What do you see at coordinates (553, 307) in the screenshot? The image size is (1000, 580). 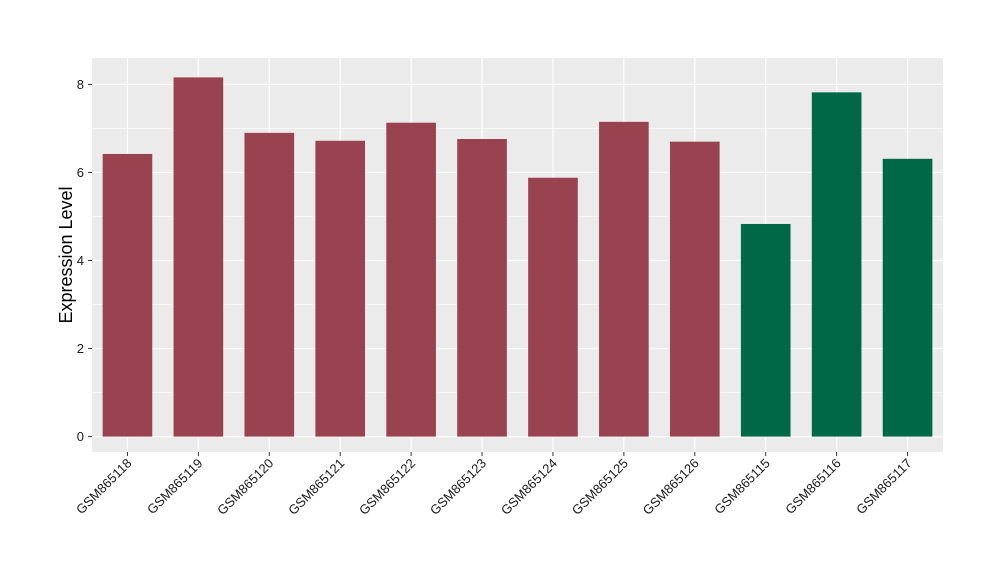 I see `bar-GSM865124` at bounding box center [553, 307].